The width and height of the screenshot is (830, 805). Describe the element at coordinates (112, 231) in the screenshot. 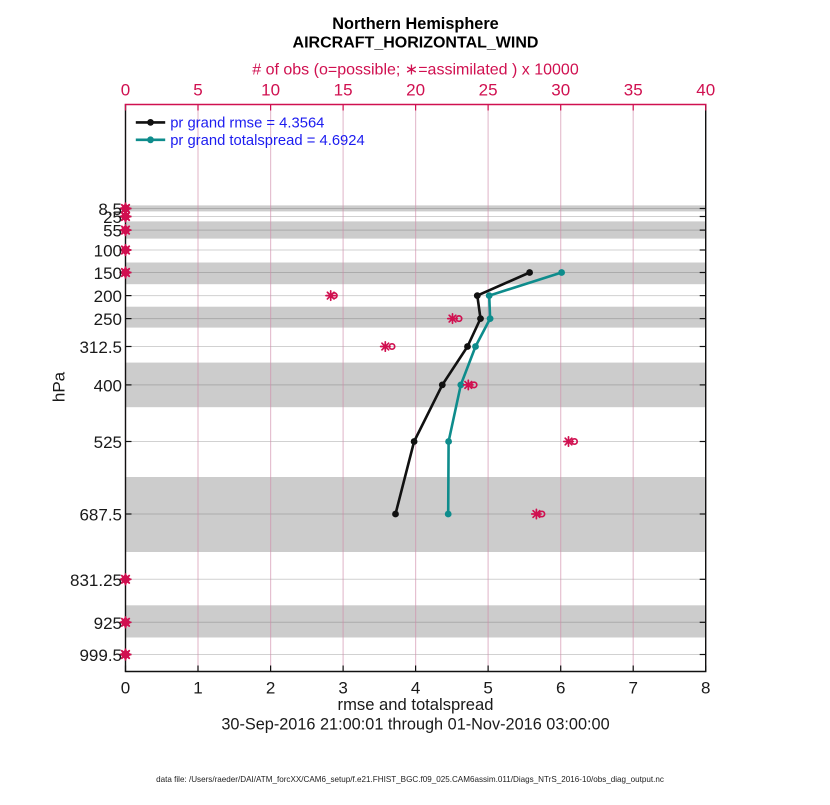

I see `svg-text: 55` at that location.